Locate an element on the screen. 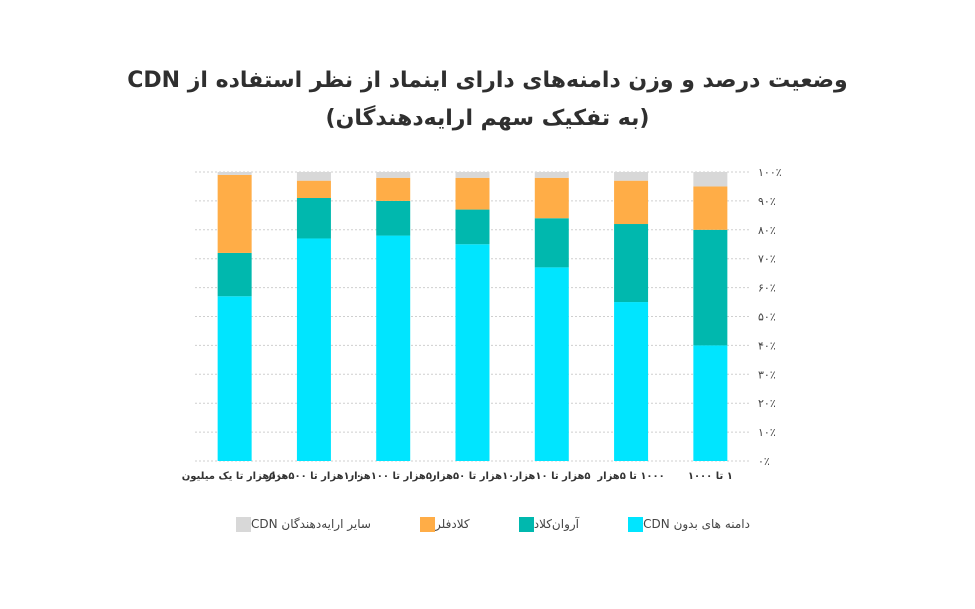  x-tick-label: ۱۰هزار تا ۵۰هزار is located at coordinates (472, 476).